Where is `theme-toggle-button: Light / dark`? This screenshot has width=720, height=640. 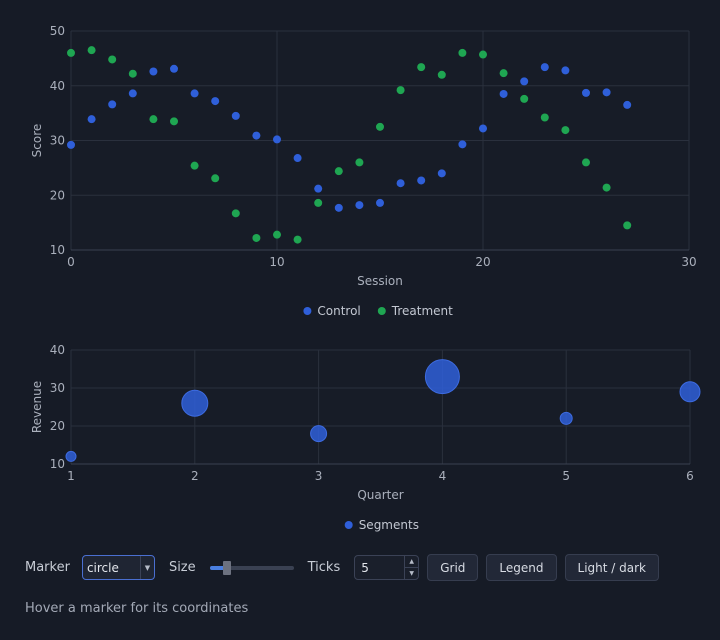 theme-toggle-button: Light / dark is located at coordinates (611, 567).